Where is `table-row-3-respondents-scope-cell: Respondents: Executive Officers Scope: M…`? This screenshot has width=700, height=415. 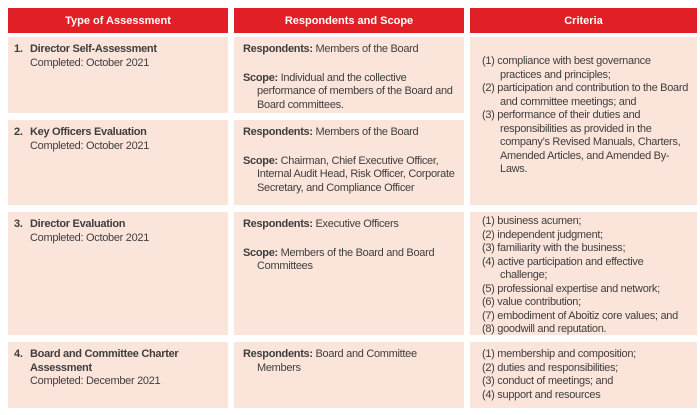 table-row-3-respondents-scope-cell: Respondents: Executive Officers Scope: M… is located at coordinates (349, 273).